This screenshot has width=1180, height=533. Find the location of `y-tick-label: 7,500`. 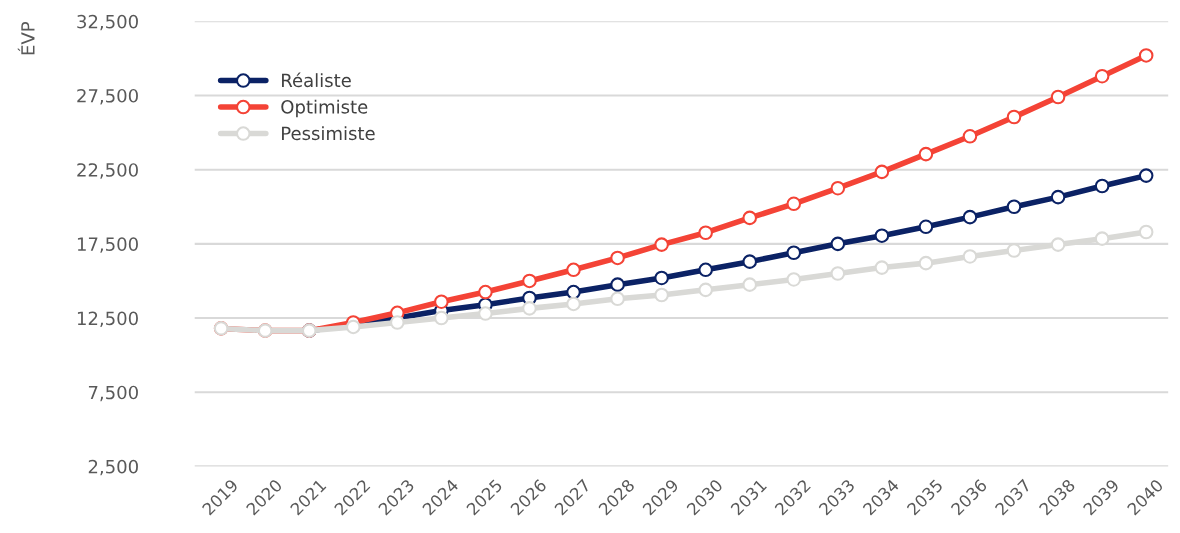

y-tick-label: 7,500 is located at coordinates (113, 393).